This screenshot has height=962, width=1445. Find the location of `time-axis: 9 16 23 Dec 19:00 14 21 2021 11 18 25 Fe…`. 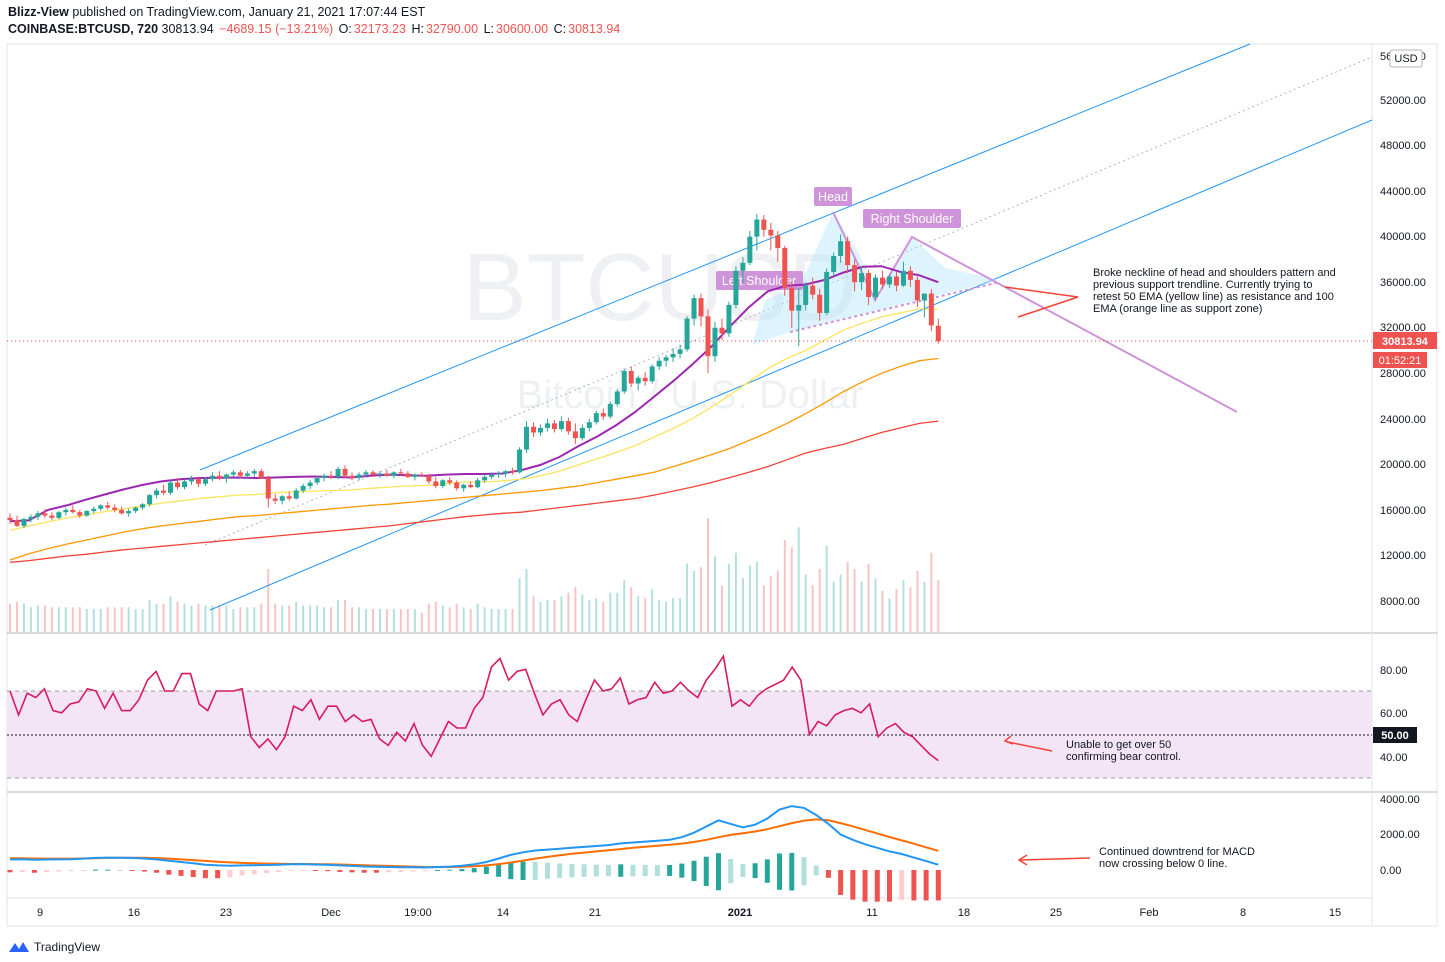

time-axis: 9 16 23 Dec 19:00 14 21 2021 11 18 25 Fe… is located at coordinates (689, 913).